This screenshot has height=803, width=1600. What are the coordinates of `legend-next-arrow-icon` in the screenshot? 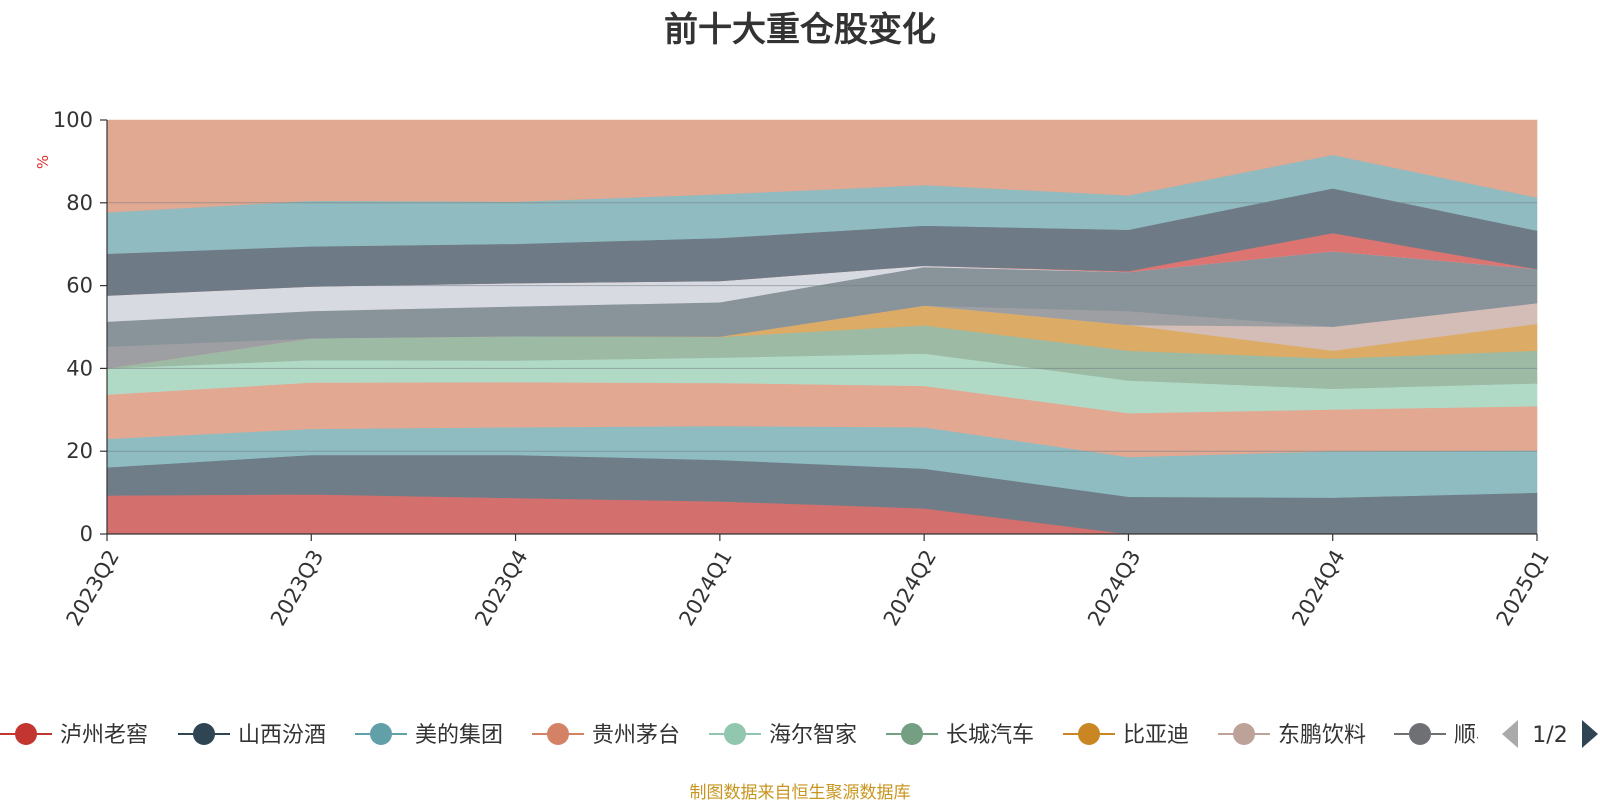 It's located at (1590, 734).